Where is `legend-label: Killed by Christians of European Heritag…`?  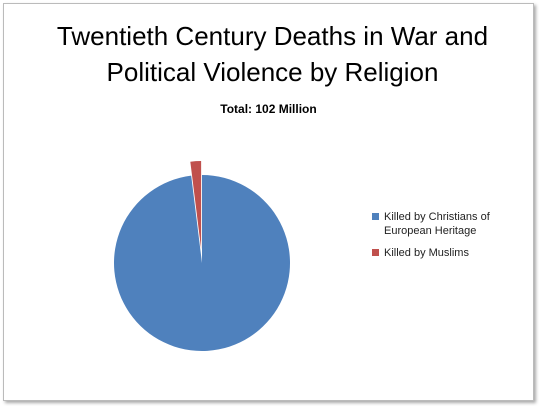 legend-label: Killed by Christians of European Heritag… is located at coordinates (437, 224).